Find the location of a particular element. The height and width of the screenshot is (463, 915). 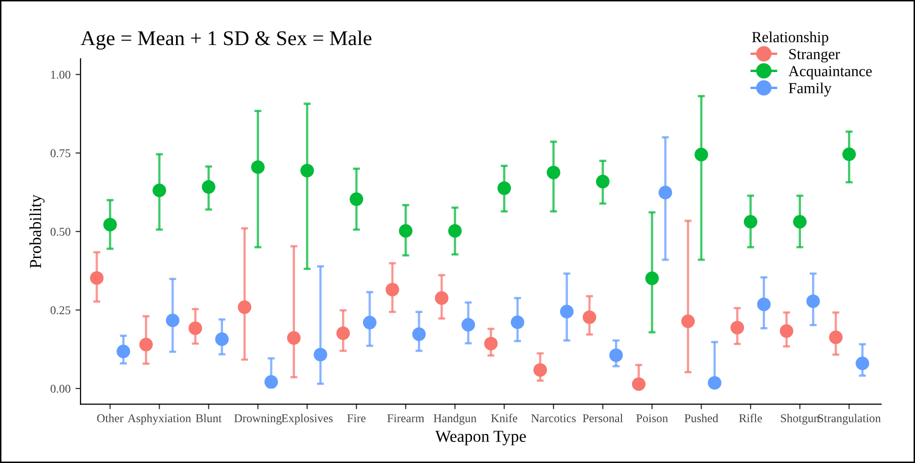

x-tick-label: Pushed is located at coordinates (701, 418).